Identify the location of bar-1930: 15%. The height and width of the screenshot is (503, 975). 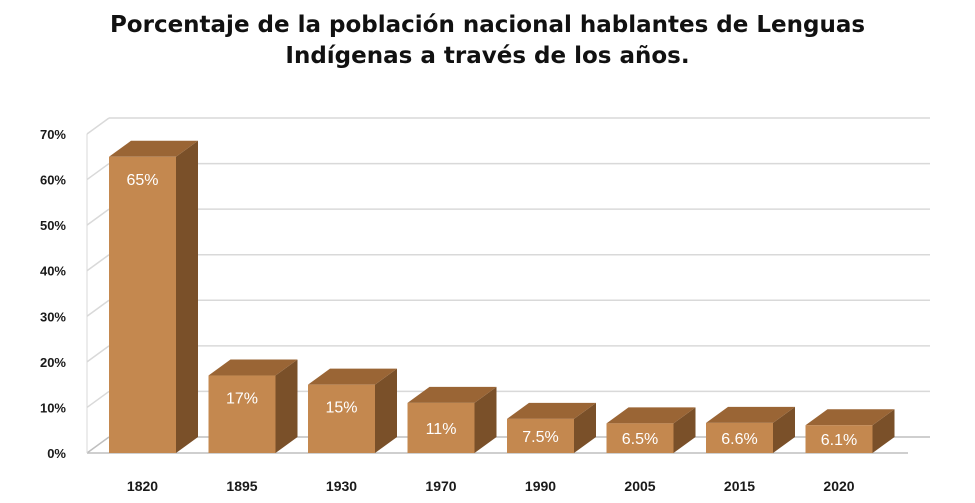
(352, 410).